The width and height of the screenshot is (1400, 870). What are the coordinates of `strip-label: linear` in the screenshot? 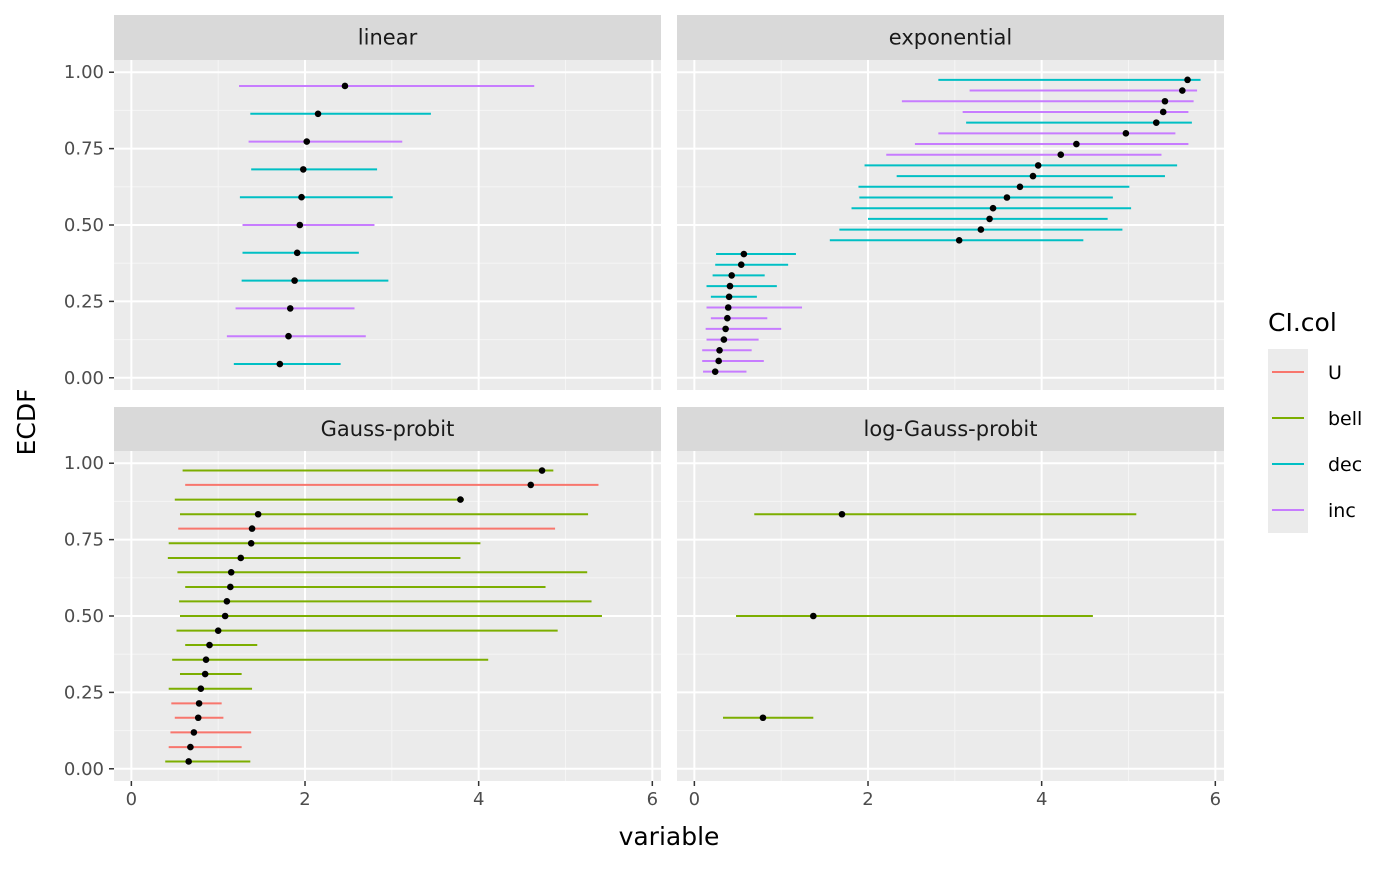 It's located at (388, 38).